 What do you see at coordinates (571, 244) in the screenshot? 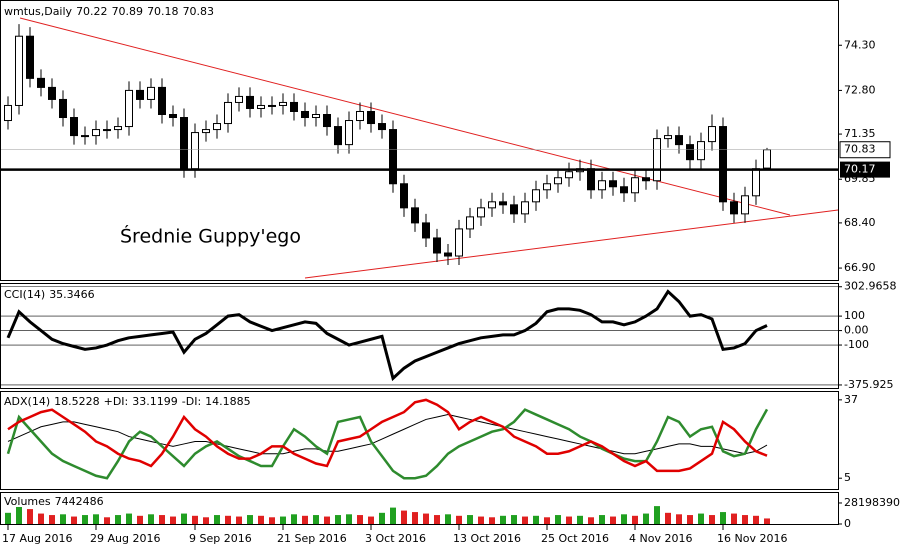
I see `trend-line` at bounding box center [571, 244].